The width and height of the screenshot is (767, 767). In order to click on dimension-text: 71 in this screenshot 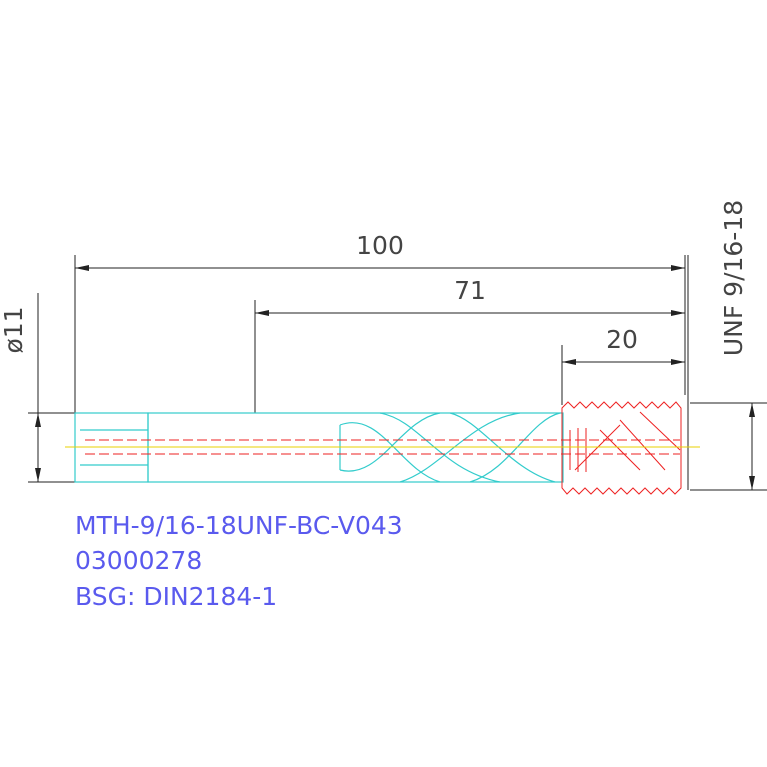, I will do `click(470, 290)`.